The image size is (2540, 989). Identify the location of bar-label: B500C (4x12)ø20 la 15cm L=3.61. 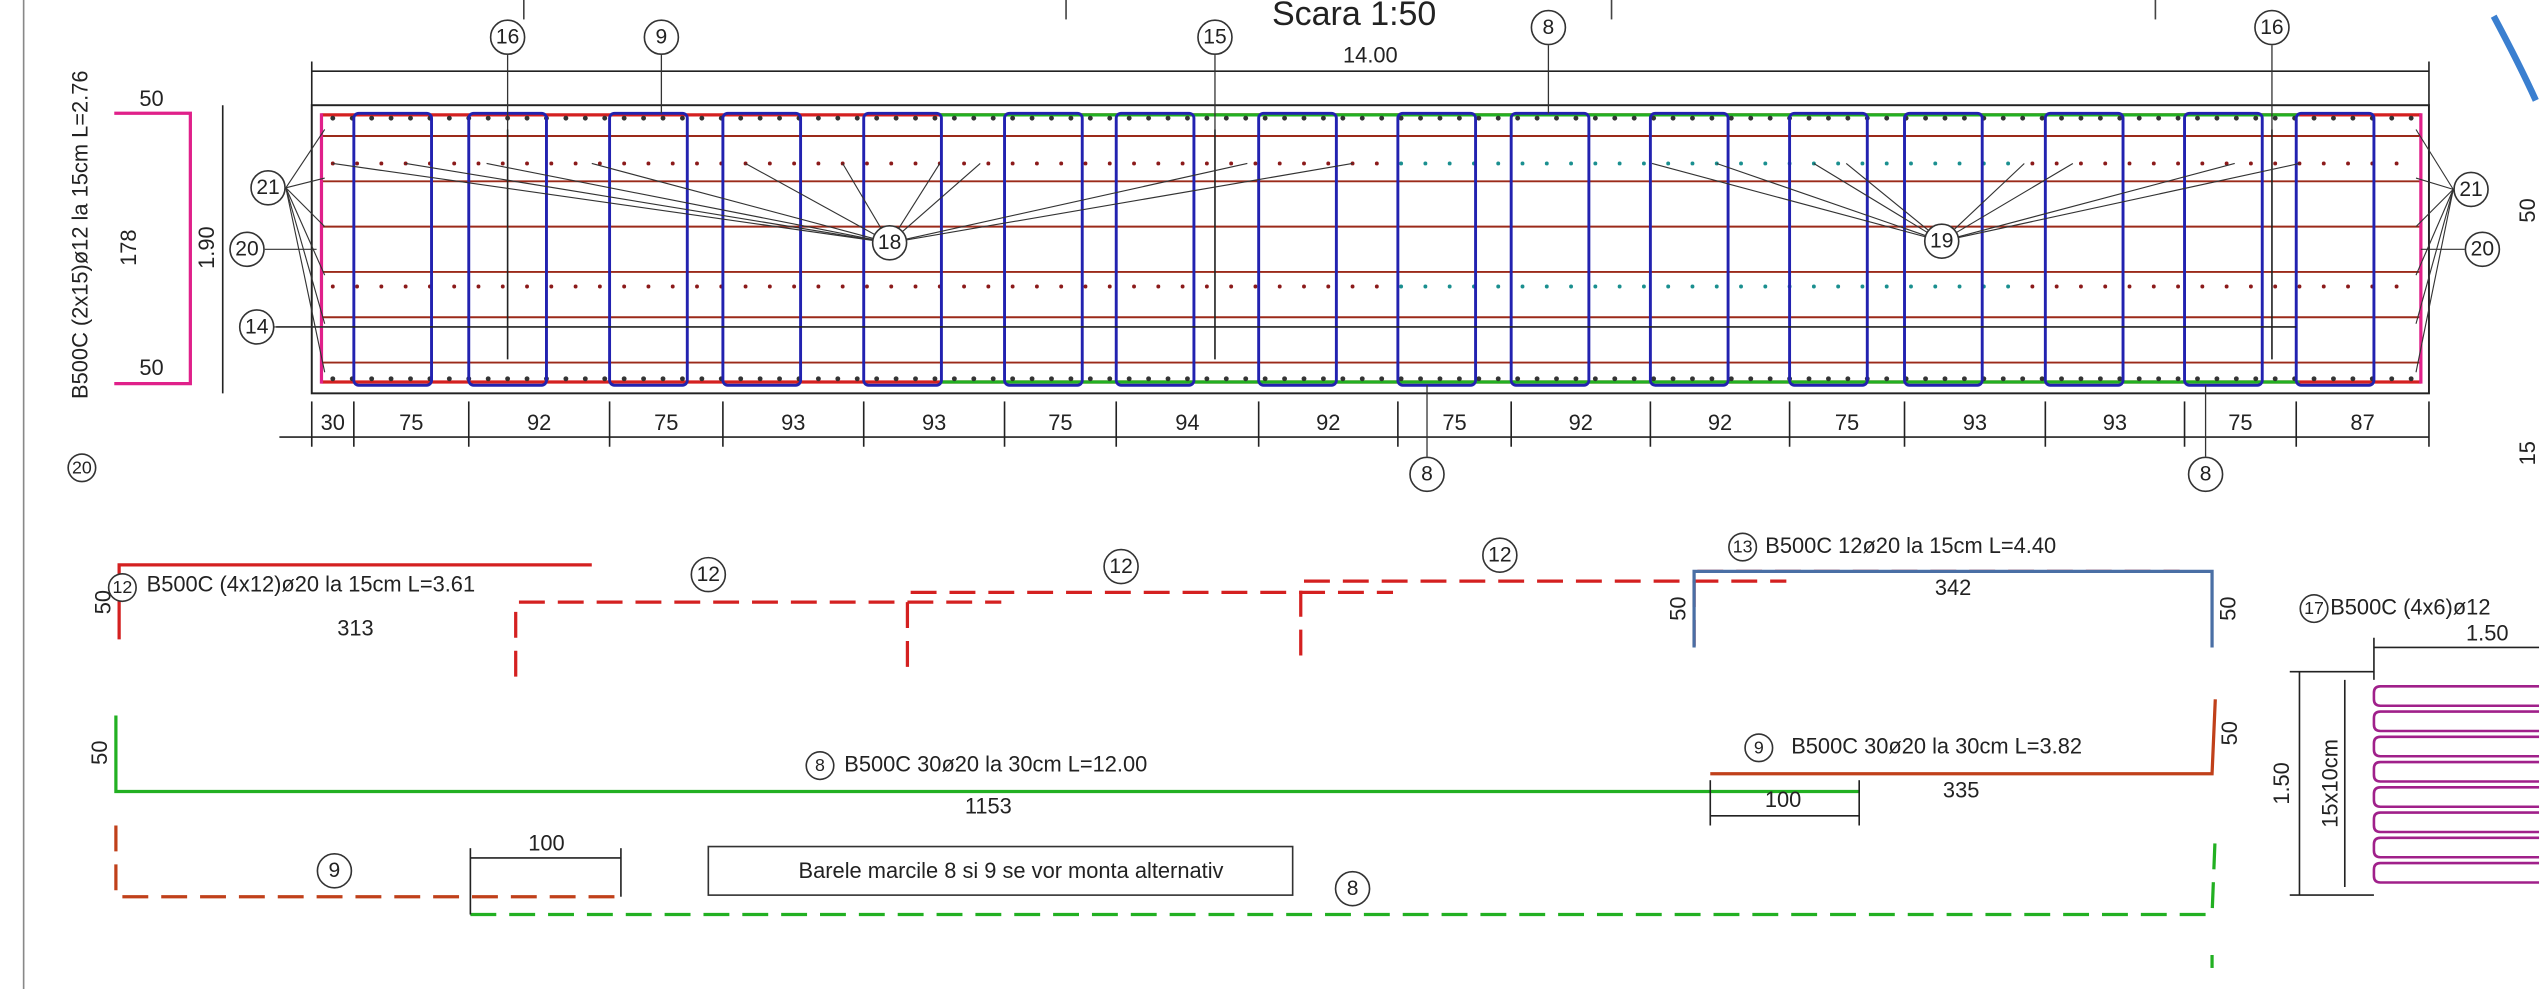
(311, 584).